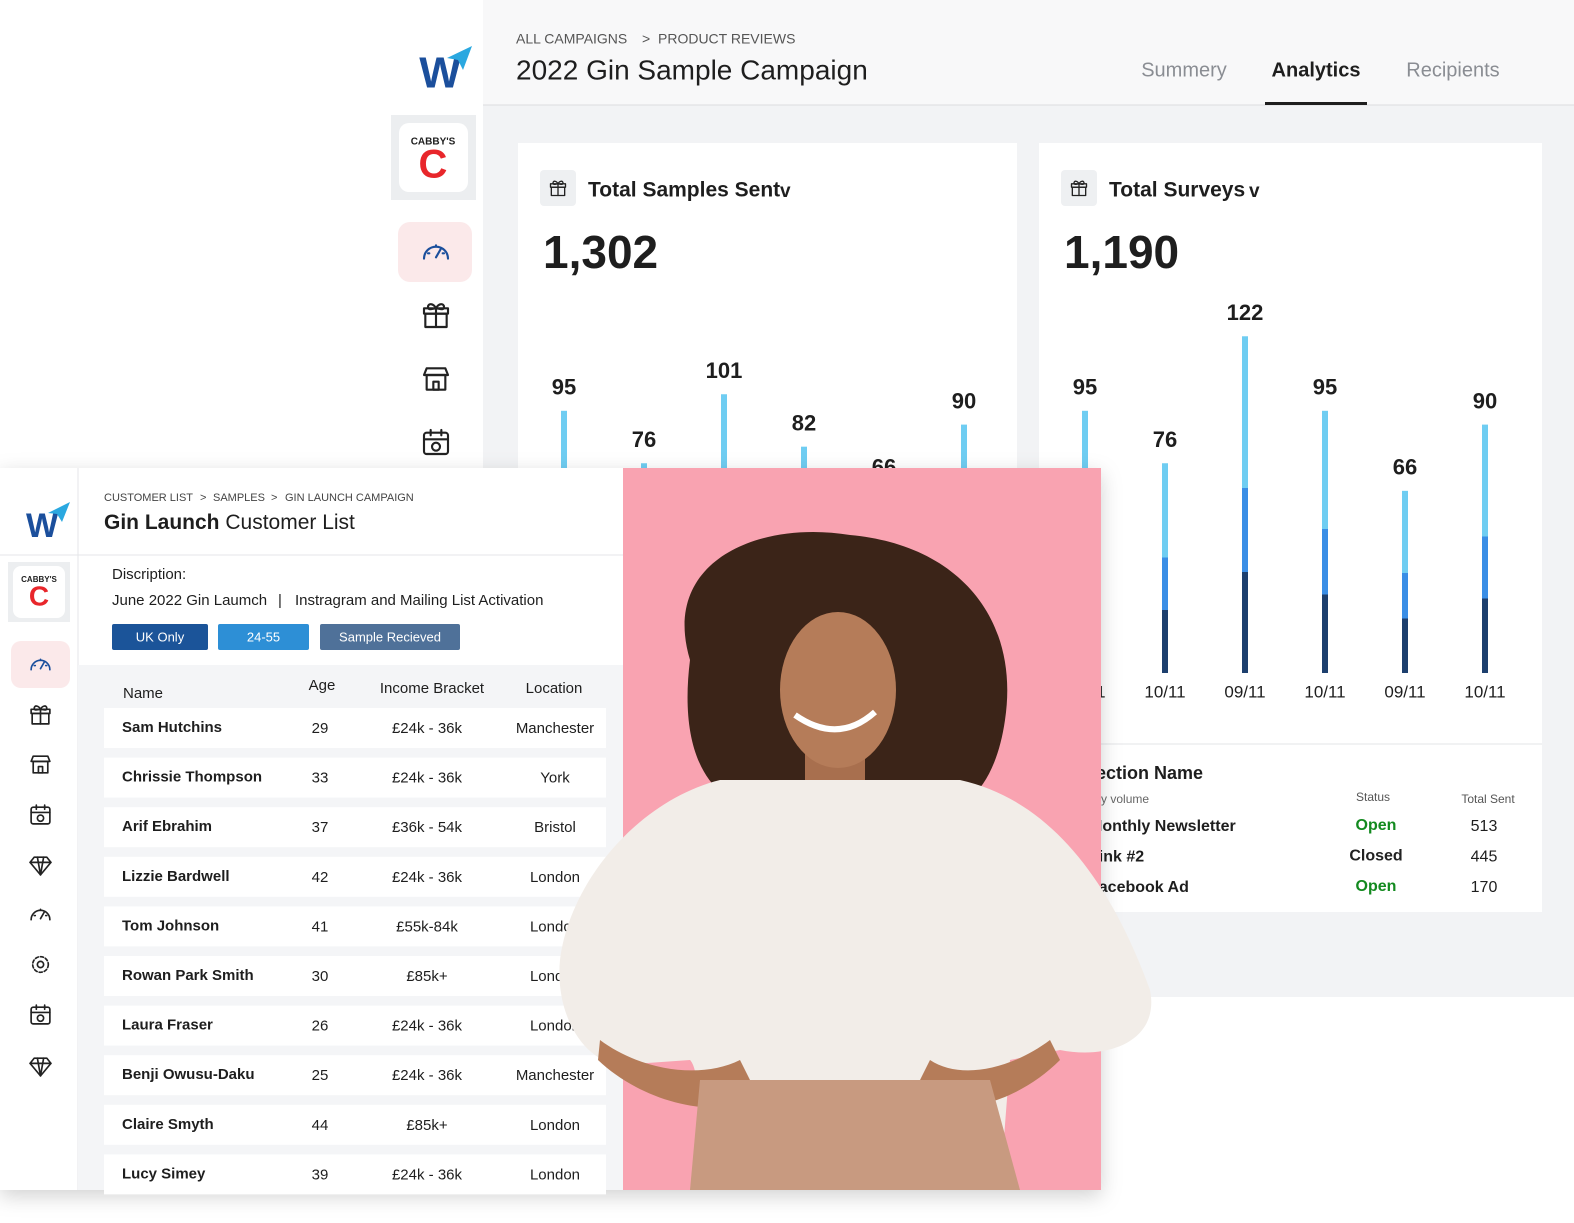  Describe the element at coordinates (320, 728) in the screenshot. I see `customer-age: 29` at that location.